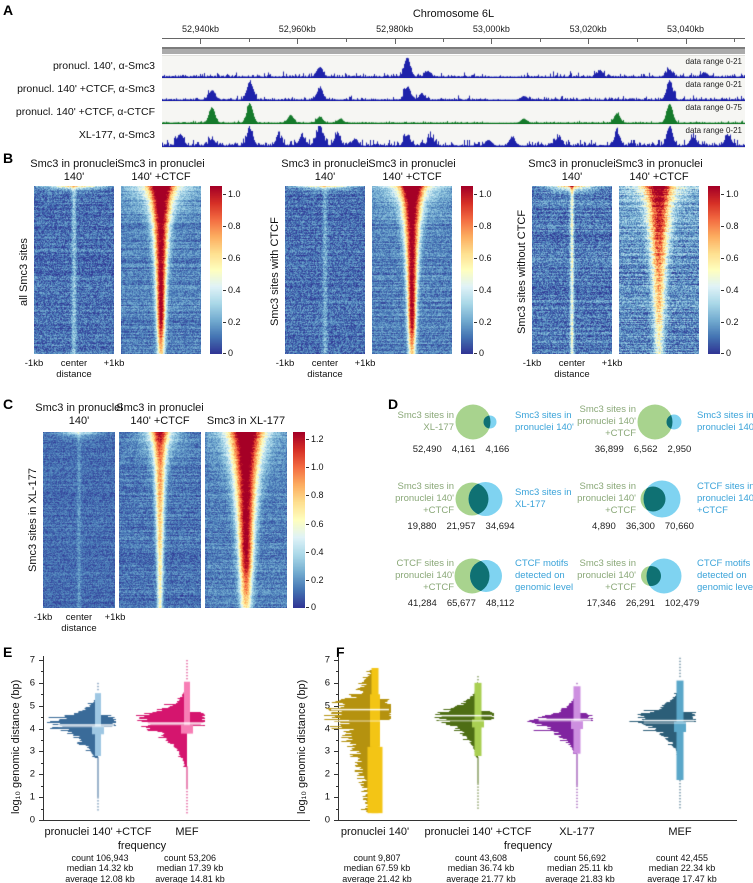 The image size is (753, 883). What do you see at coordinates (522, 272) in the screenshot?
I see `heatmap-row-label: Smc3 sites without CTCF` at bounding box center [522, 272].